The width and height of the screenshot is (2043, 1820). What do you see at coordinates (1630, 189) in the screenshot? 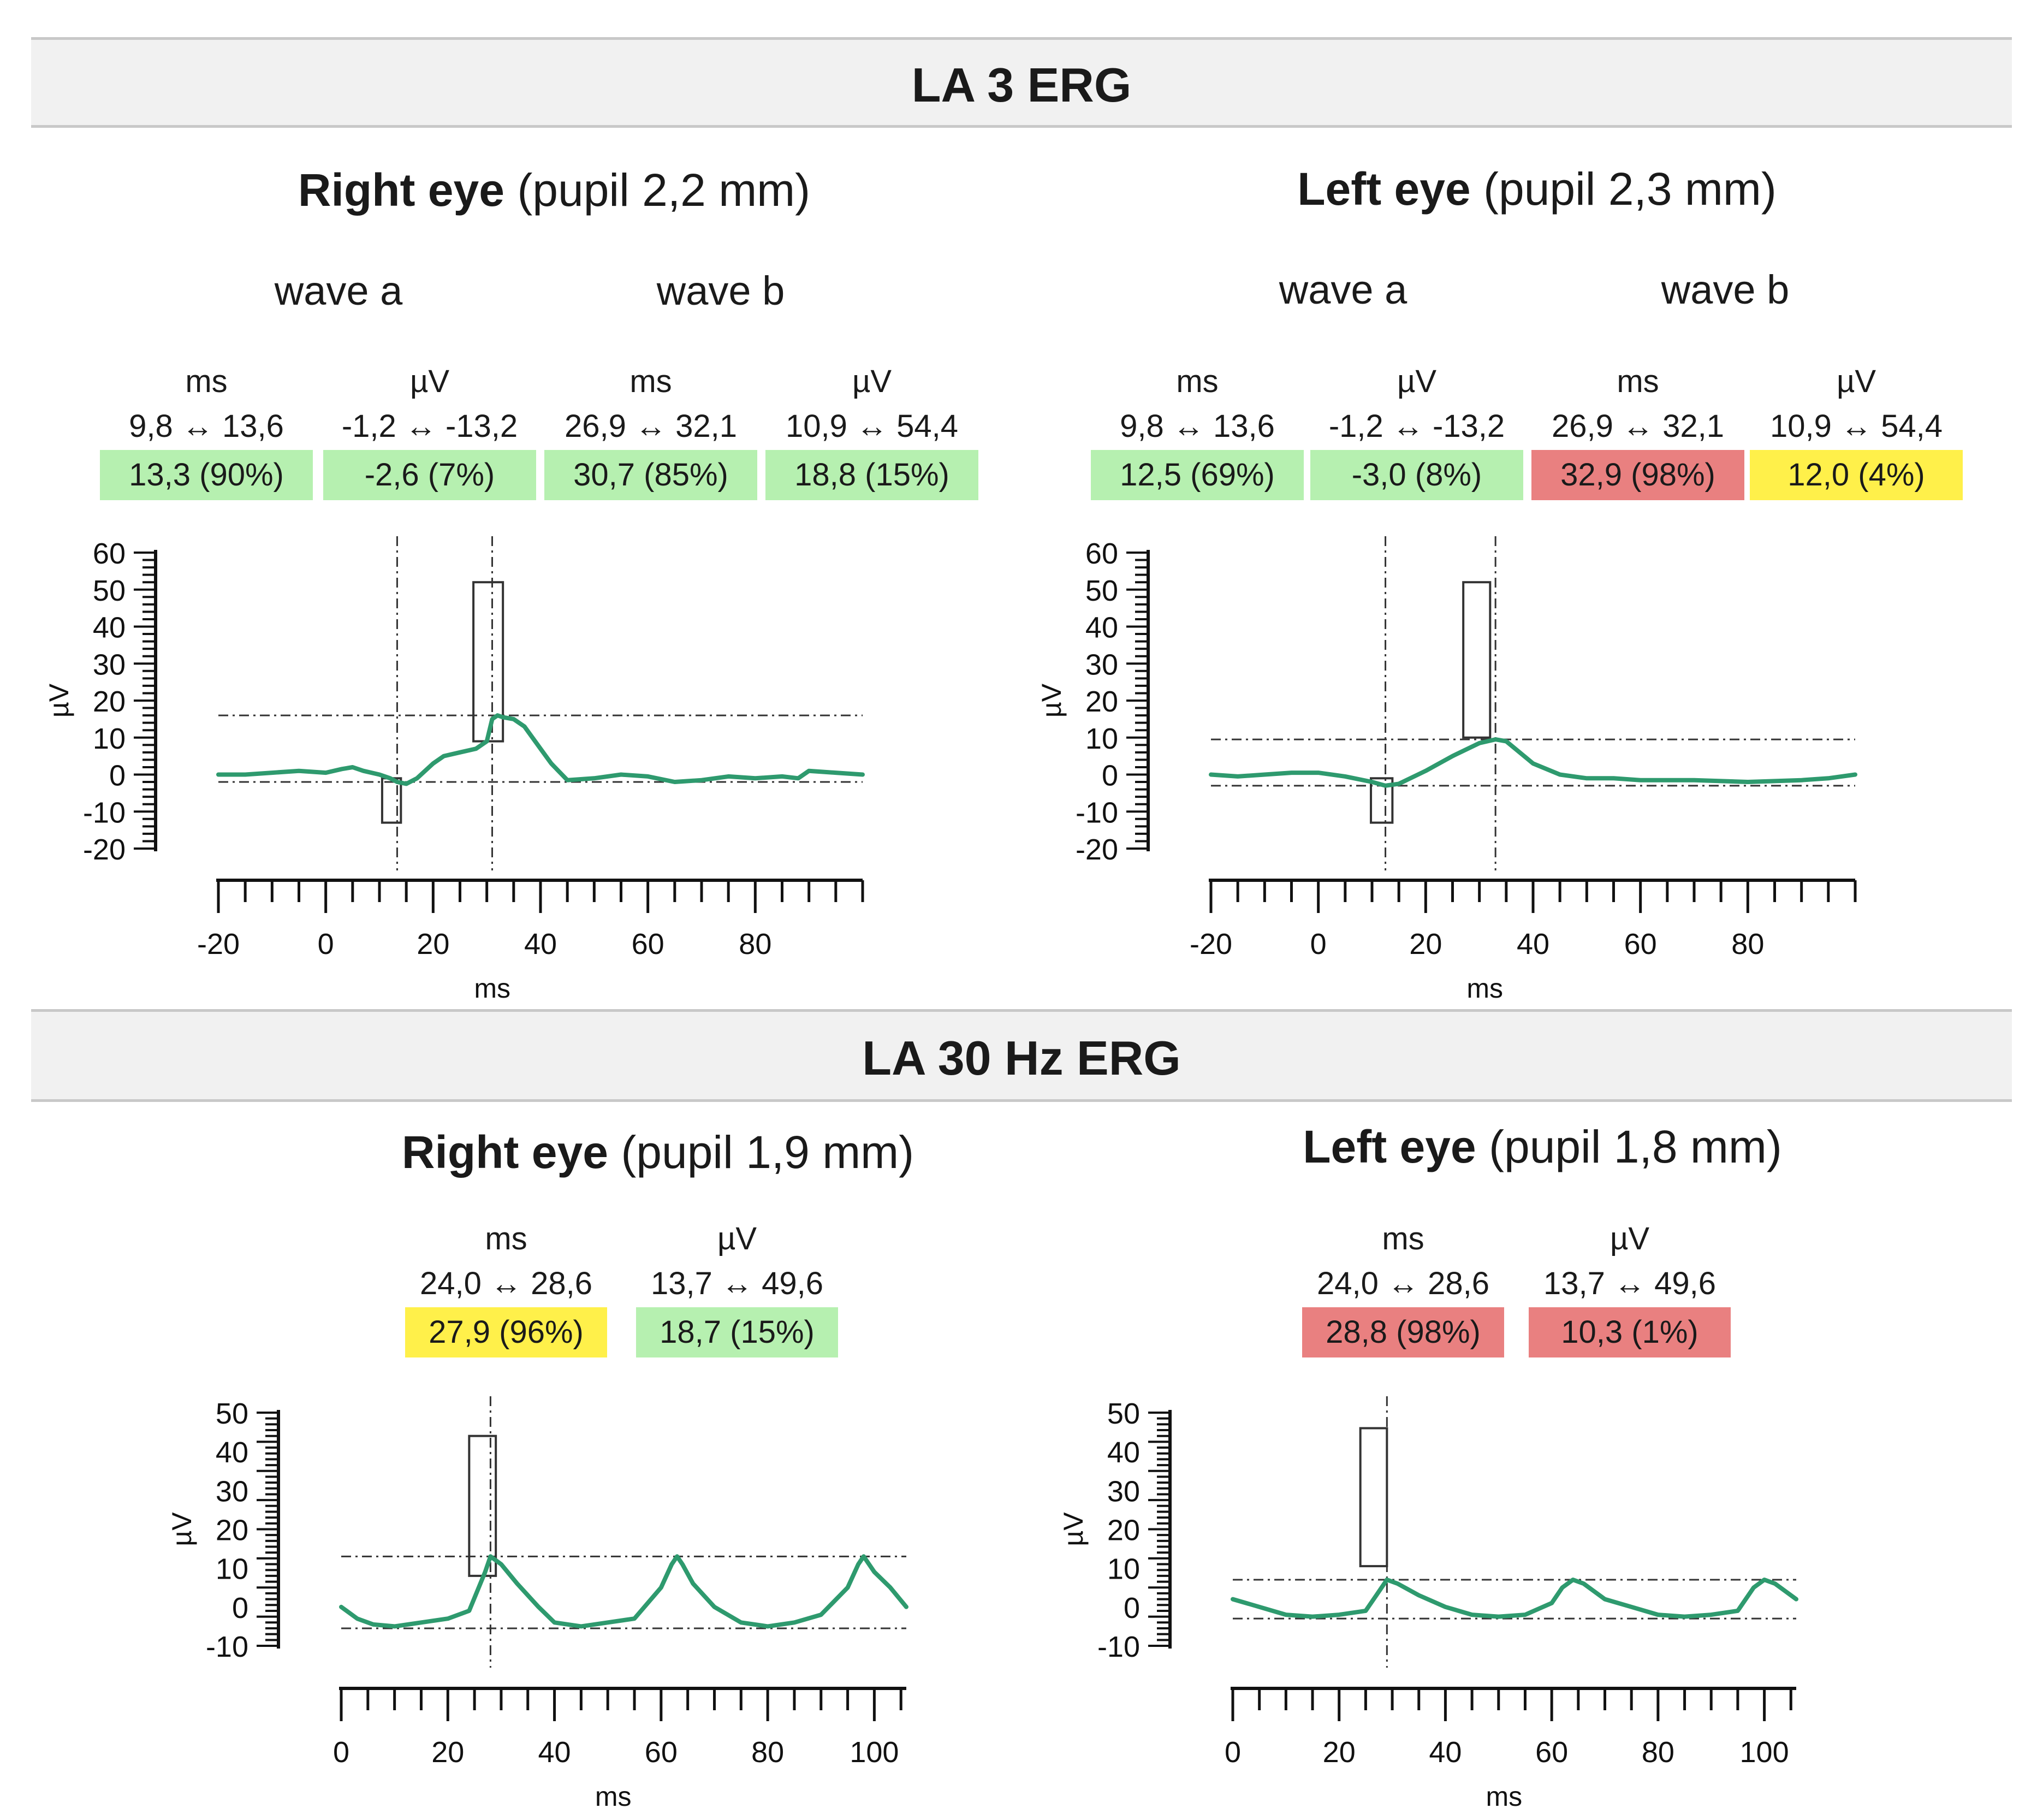
I see `pupil-size: (pupil 2,3 mm)` at bounding box center [1630, 189].